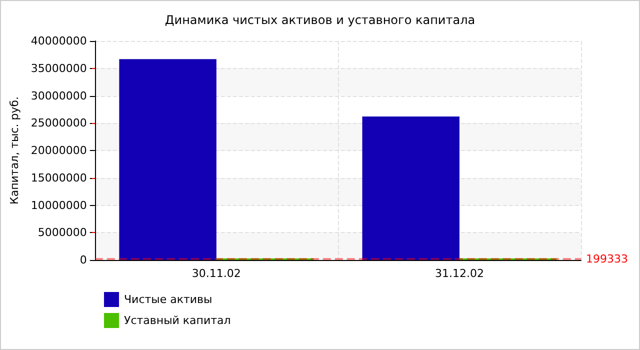  Describe the element at coordinates (14, 150) in the screenshot. I see `y-axis-title: Капитал, тыс. руб.` at that location.